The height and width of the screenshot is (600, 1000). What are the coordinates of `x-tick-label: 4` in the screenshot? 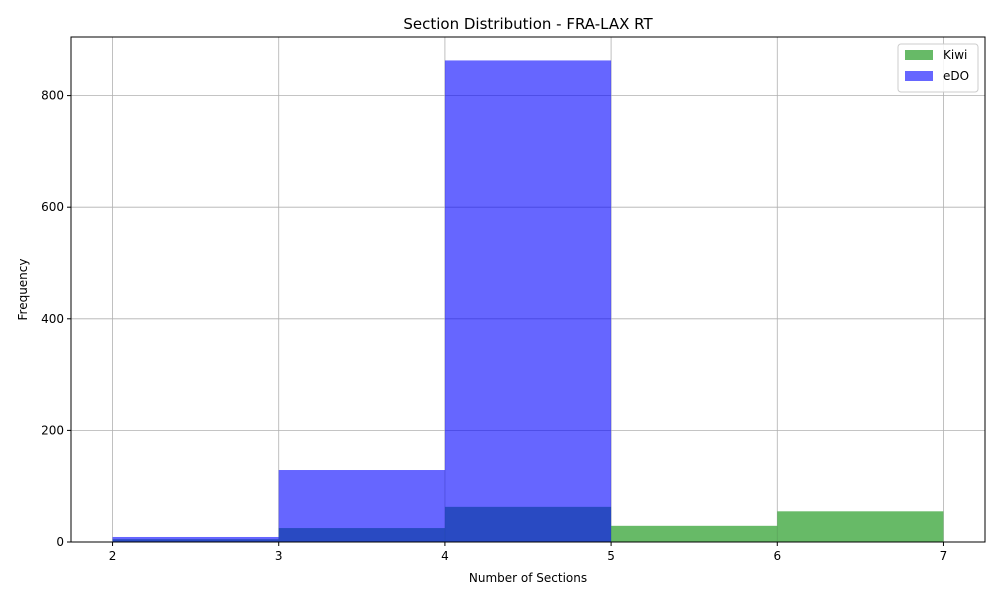 It's located at (445, 556).